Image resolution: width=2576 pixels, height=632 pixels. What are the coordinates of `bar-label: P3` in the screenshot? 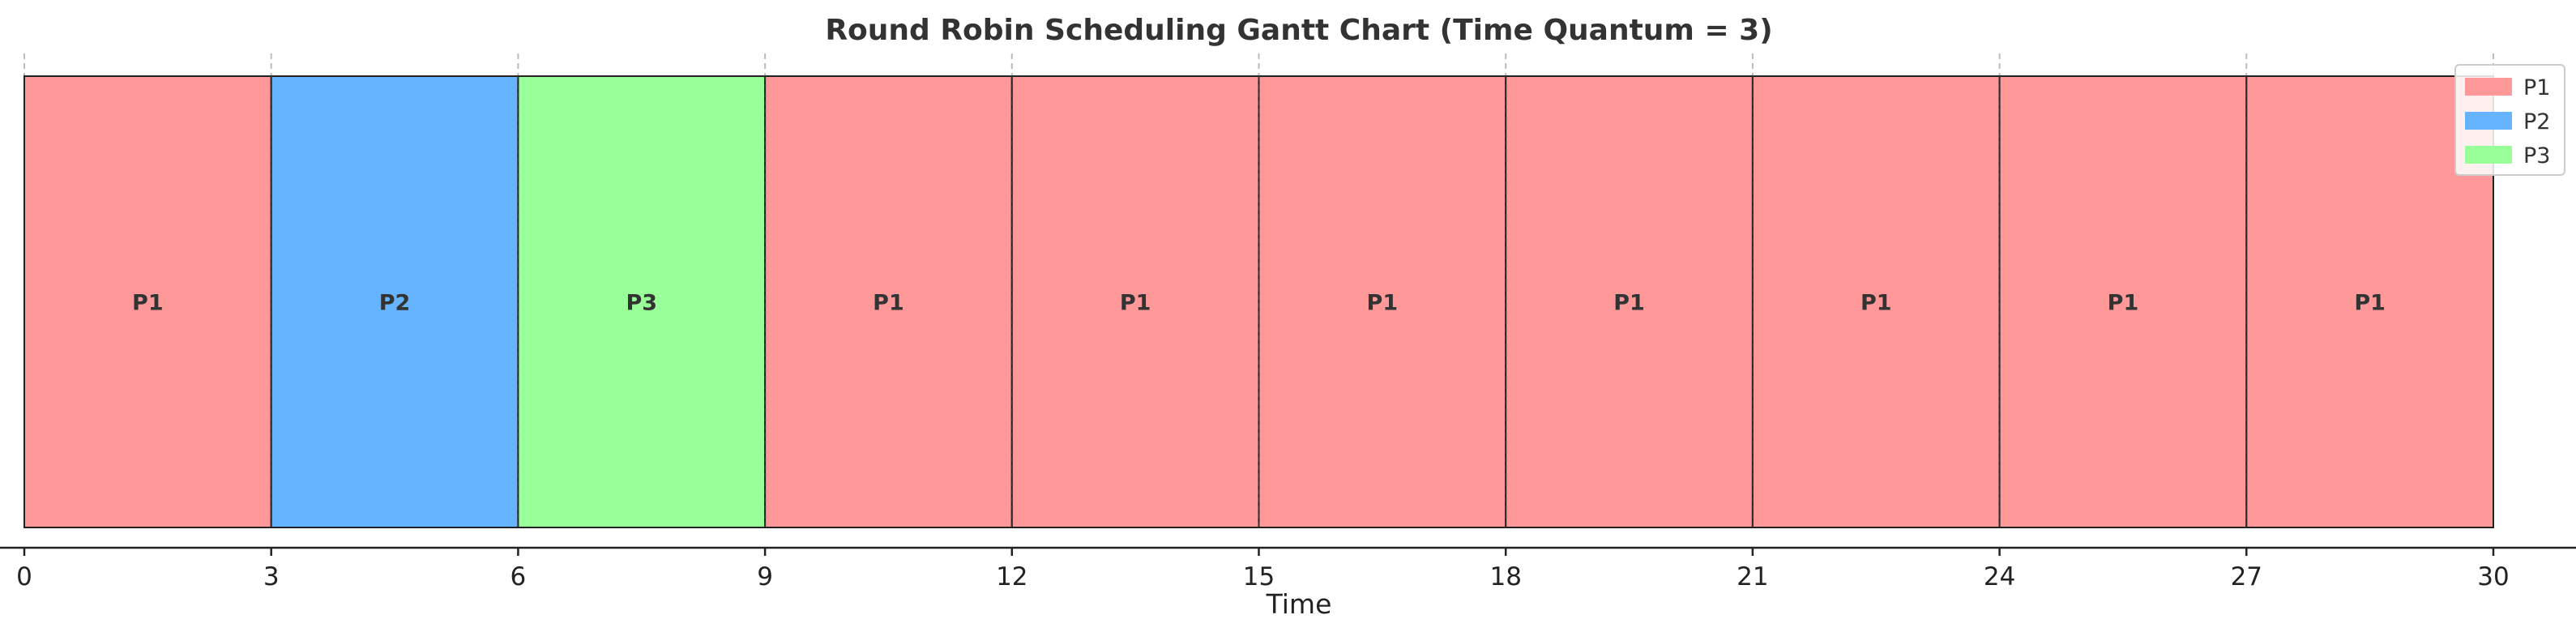 It's located at (641, 303).